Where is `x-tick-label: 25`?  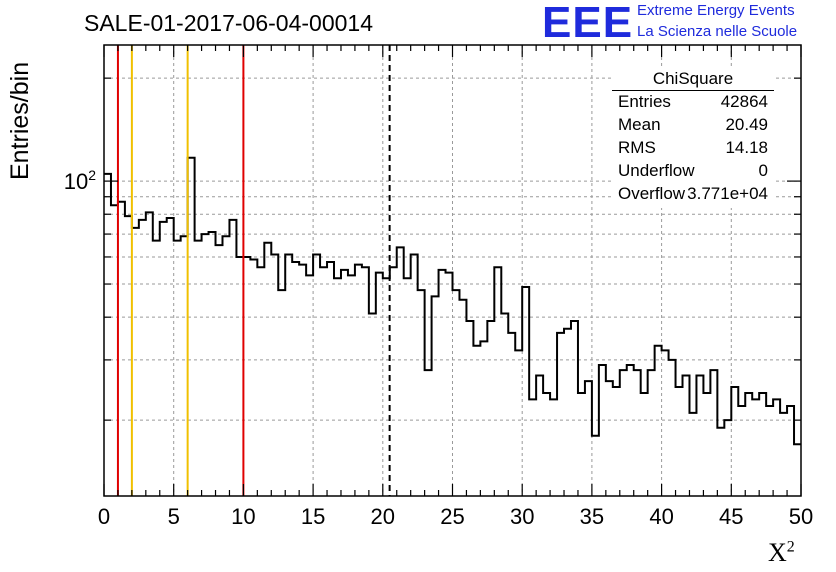
x-tick-label: 25 is located at coordinates (452, 516).